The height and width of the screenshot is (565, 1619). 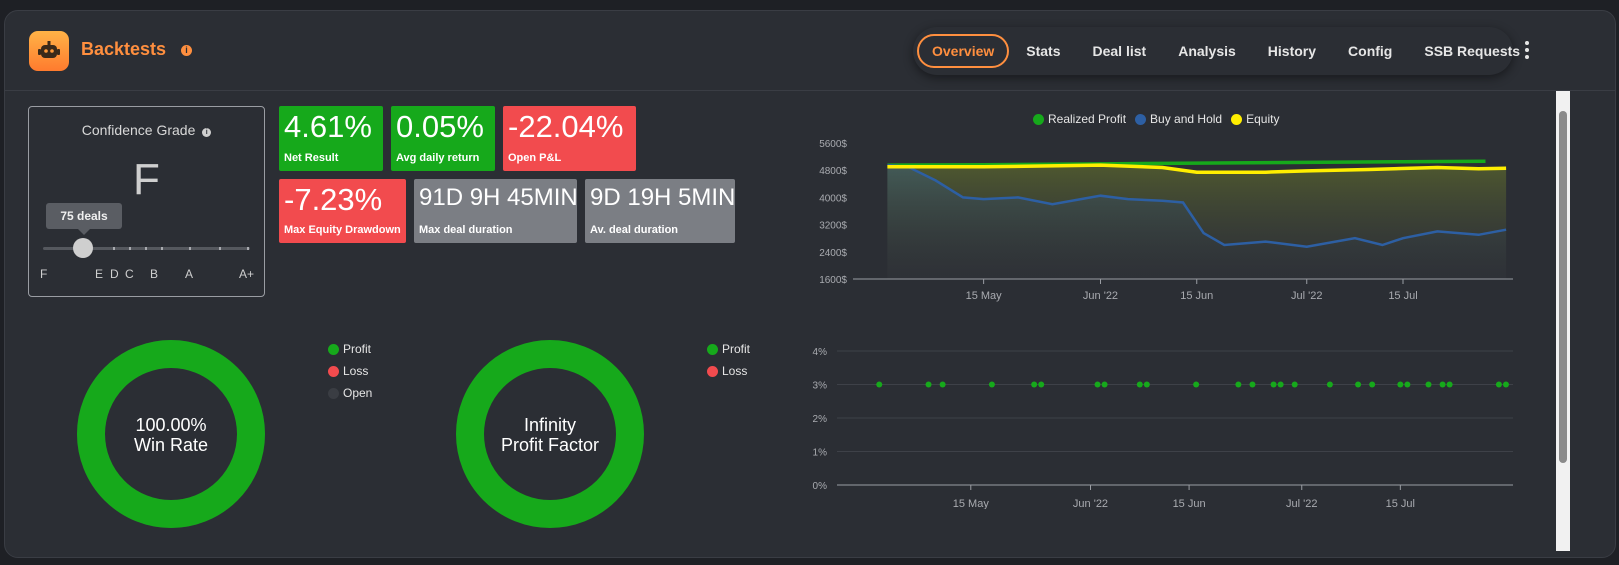 I want to click on grade-mark-c: C, so click(x=129, y=274).